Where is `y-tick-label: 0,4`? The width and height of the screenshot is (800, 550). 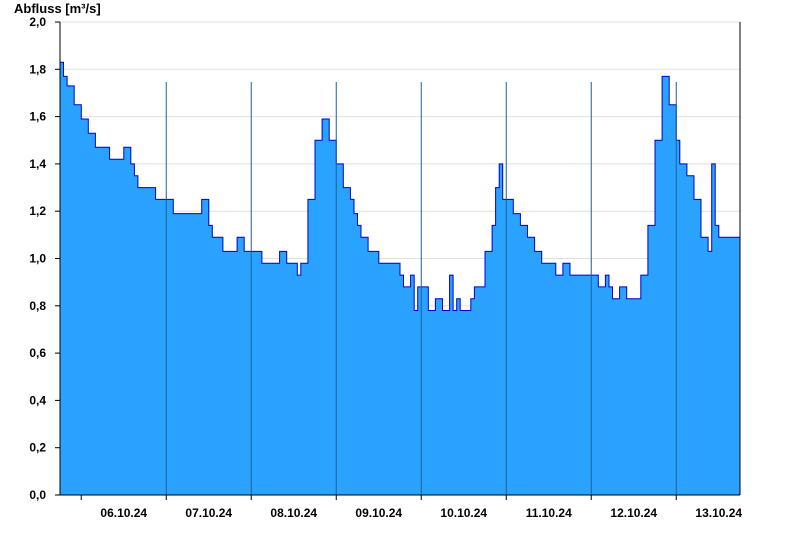 y-tick-label: 0,4 is located at coordinates (37, 400).